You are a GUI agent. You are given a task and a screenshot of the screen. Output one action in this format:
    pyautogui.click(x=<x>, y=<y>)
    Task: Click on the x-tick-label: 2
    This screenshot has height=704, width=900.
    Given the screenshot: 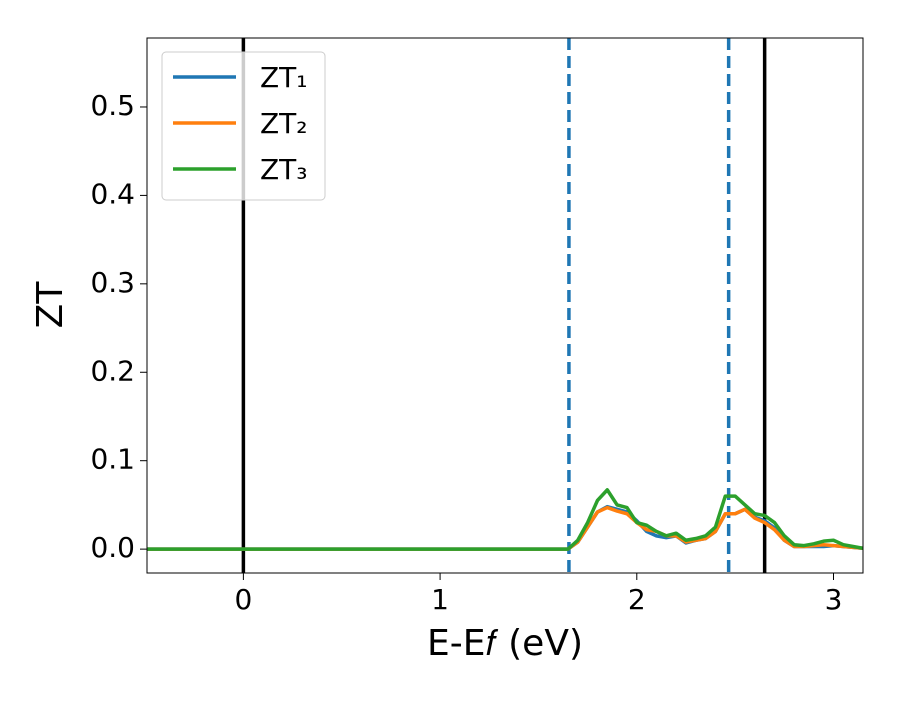 What is the action you would take?
    pyautogui.click(x=637, y=599)
    